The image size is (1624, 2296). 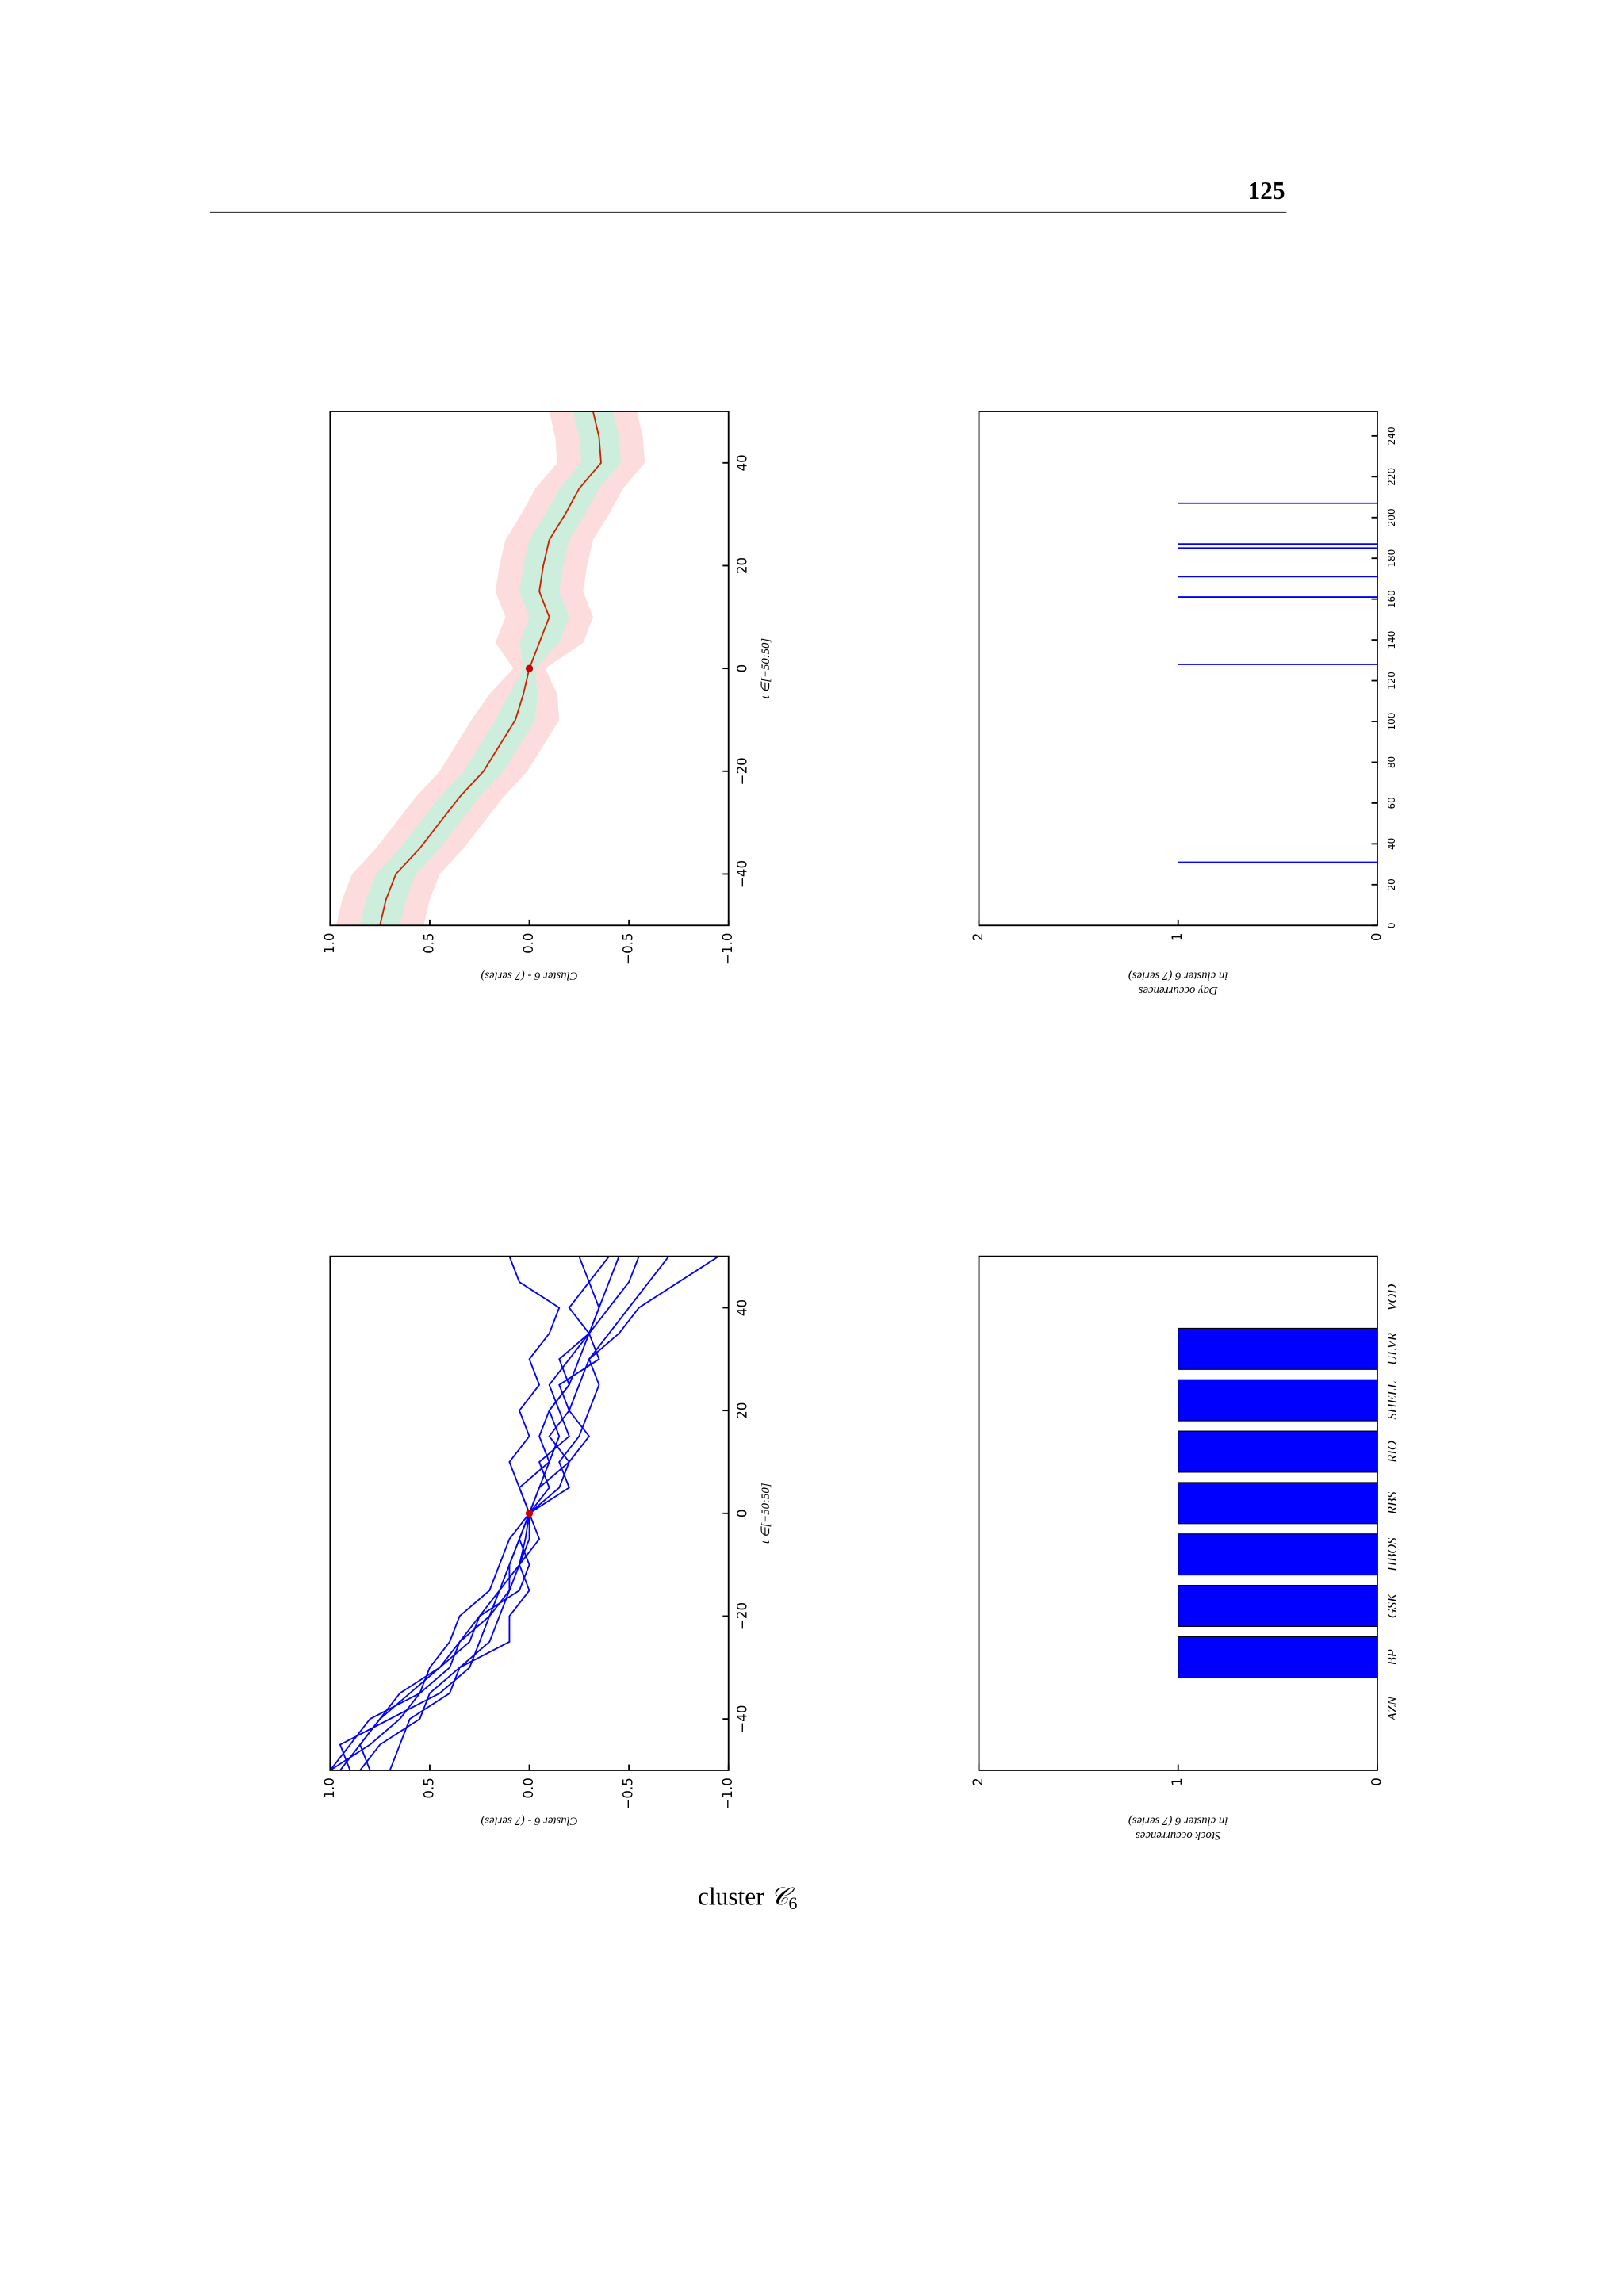 I want to click on x-tick-label: SHELL, so click(x=1392, y=1401).